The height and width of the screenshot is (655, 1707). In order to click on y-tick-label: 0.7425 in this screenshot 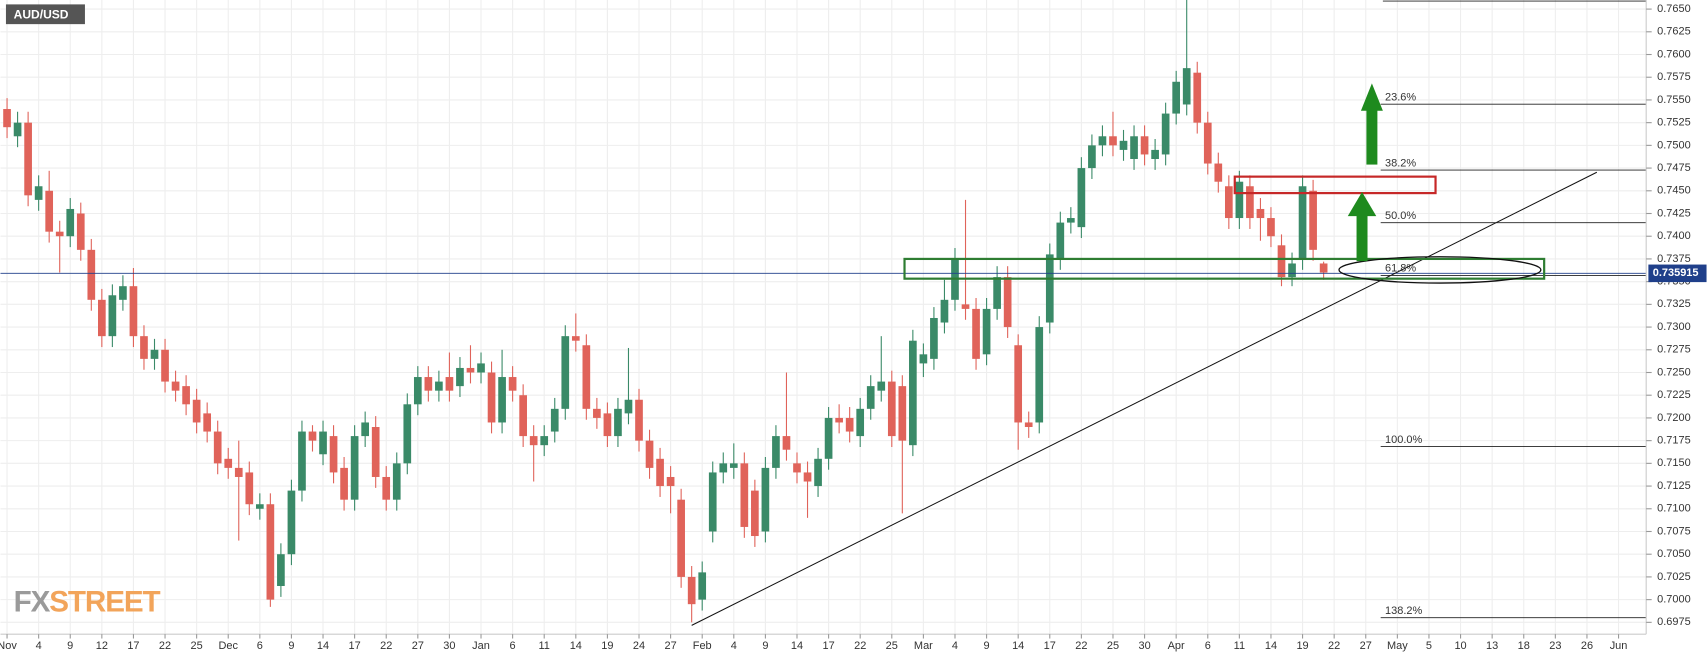, I will do `click(1674, 213)`.